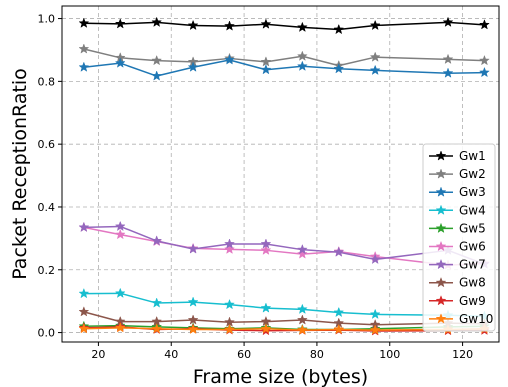 This screenshot has width=508, height=387. What do you see at coordinates (47, 270) in the screenshot?
I see `y-tick-label: 0.2` at bounding box center [47, 270].